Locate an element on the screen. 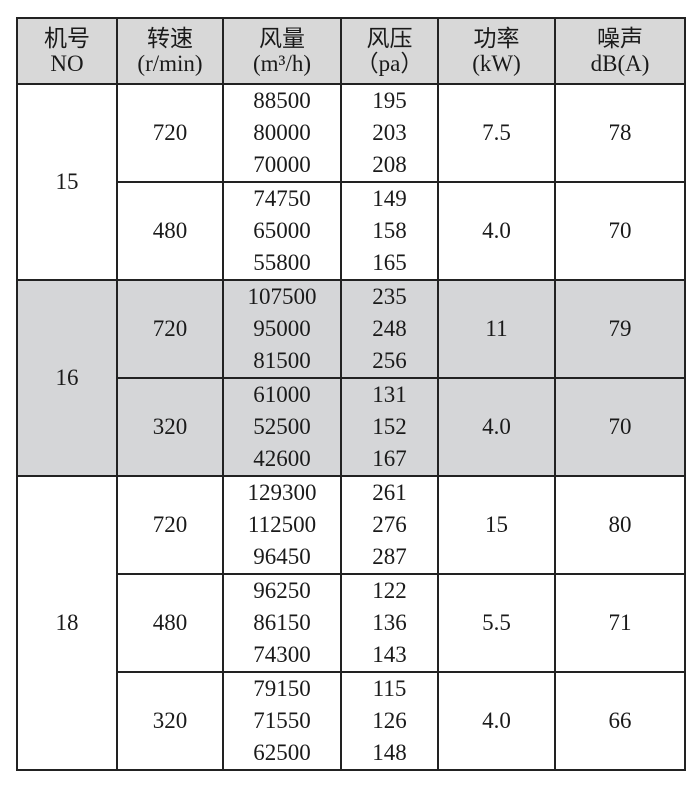  pressure-cell: 131 152 167 is located at coordinates (389, 427).